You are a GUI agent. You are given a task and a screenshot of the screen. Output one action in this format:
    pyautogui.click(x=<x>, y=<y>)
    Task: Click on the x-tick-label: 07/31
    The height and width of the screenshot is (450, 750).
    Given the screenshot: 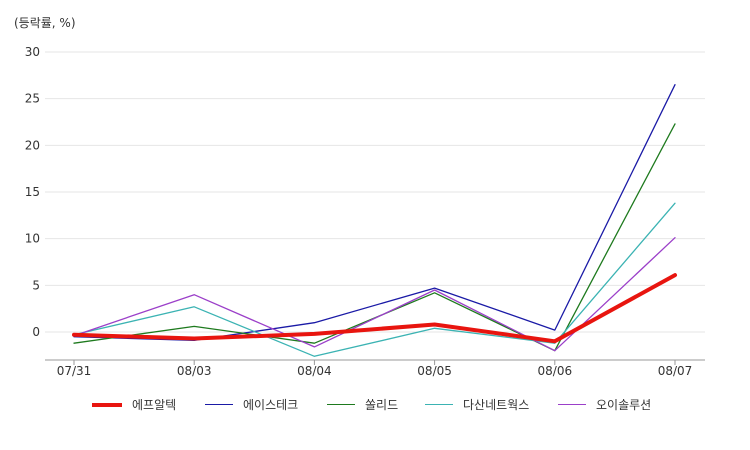 What is the action you would take?
    pyautogui.click(x=74, y=371)
    